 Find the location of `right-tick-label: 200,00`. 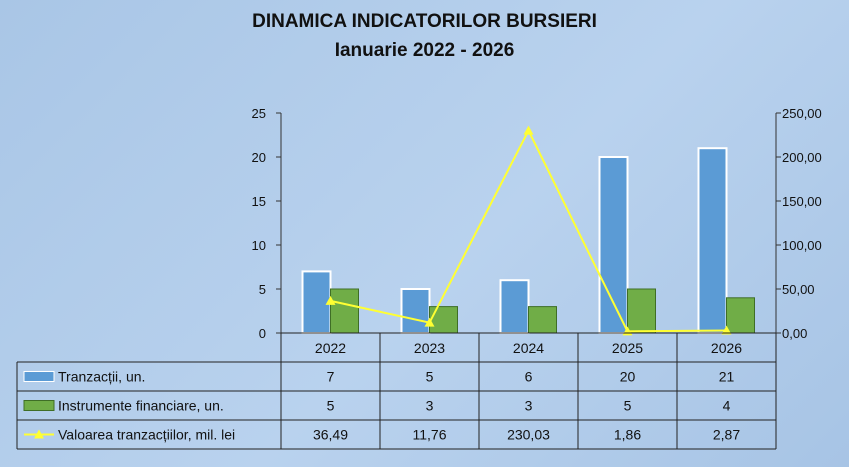

right-tick-label: 200,00 is located at coordinates (802, 157).